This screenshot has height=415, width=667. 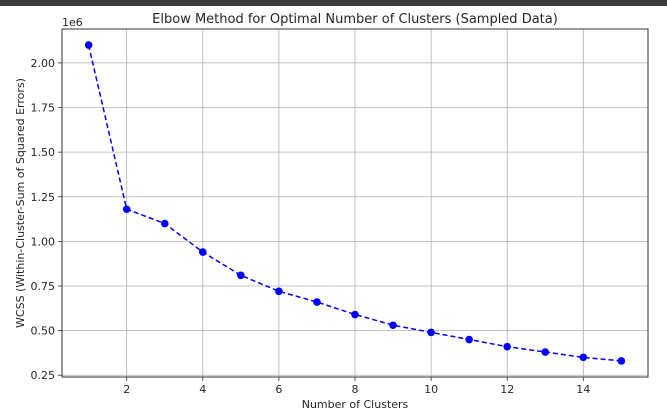 What do you see at coordinates (43, 241) in the screenshot?
I see `y-tick-label: 1.00` at bounding box center [43, 241].